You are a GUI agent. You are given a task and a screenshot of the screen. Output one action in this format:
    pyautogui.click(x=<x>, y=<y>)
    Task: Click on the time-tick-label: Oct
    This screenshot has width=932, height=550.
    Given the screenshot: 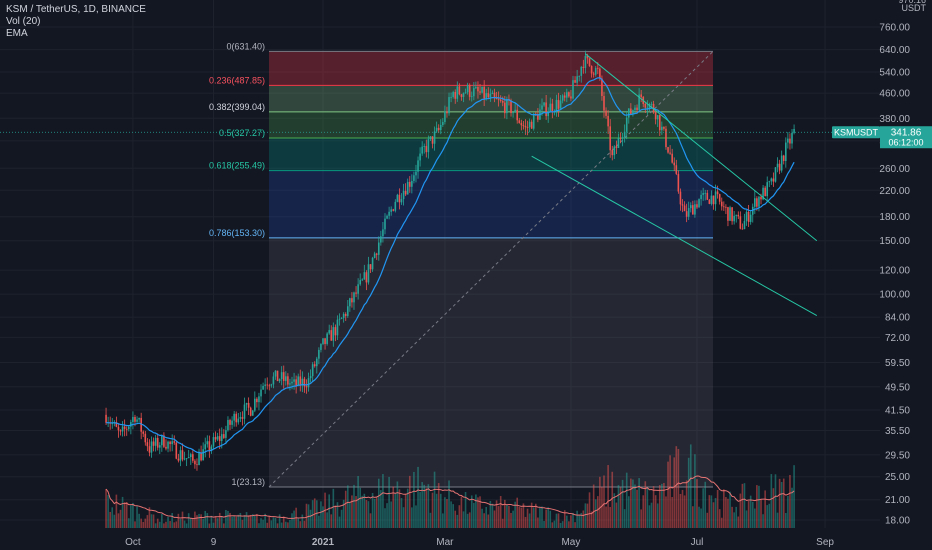 What is the action you would take?
    pyautogui.click(x=133, y=542)
    